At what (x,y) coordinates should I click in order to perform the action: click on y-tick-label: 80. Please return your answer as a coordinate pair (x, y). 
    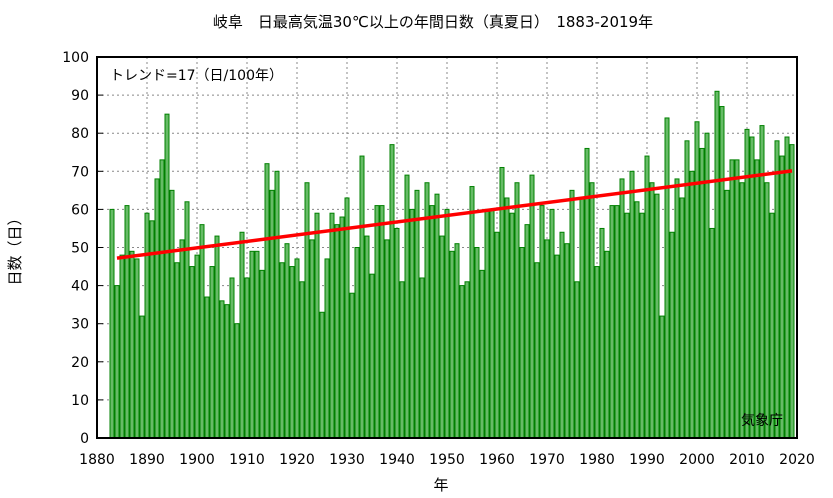
    Looking at the image, I should click on (80, 134).